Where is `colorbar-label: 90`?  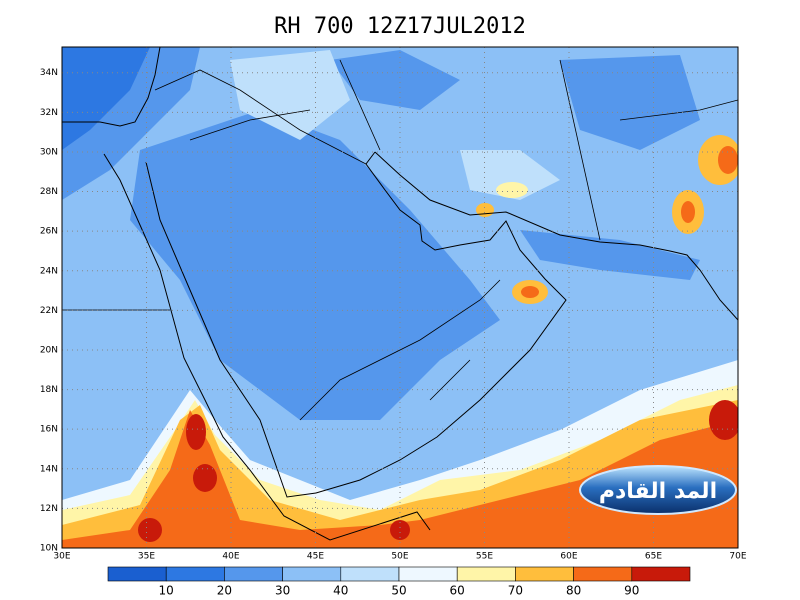
colorbar-label: 90 is located at coordinates (631, 591).